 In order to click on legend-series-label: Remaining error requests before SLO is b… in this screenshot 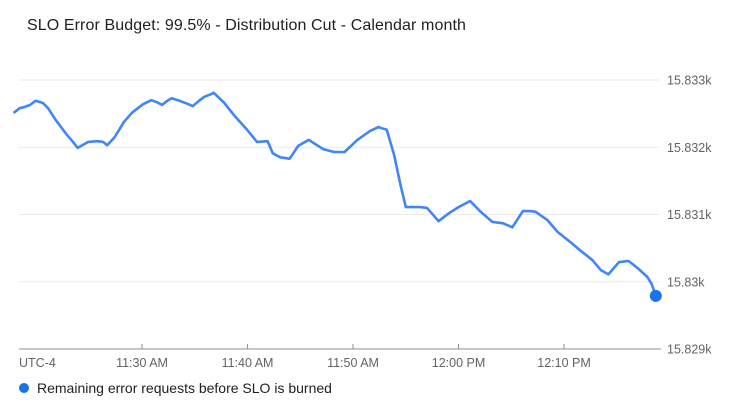, I will do `click(184, 388)`.